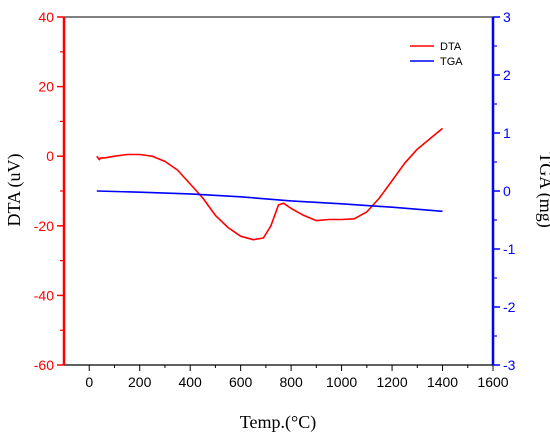 The width and height of the screenshot is (550, 440). I want to click on y-right-tick-label: 1, so click(507, 133).